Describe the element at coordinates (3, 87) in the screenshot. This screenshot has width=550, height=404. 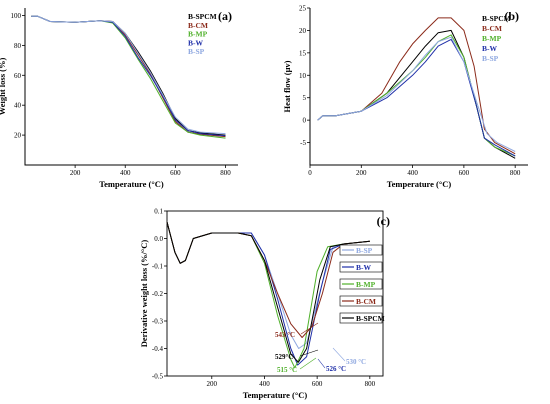
I see `y-axis-title: Weight loss (%)` at that location.